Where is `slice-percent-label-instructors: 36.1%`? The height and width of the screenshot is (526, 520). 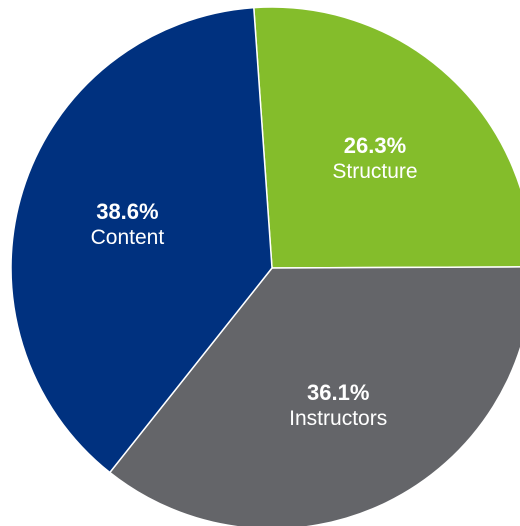 slice-percent-label-instructors: 36.1% is located at coordinates (338, 392).